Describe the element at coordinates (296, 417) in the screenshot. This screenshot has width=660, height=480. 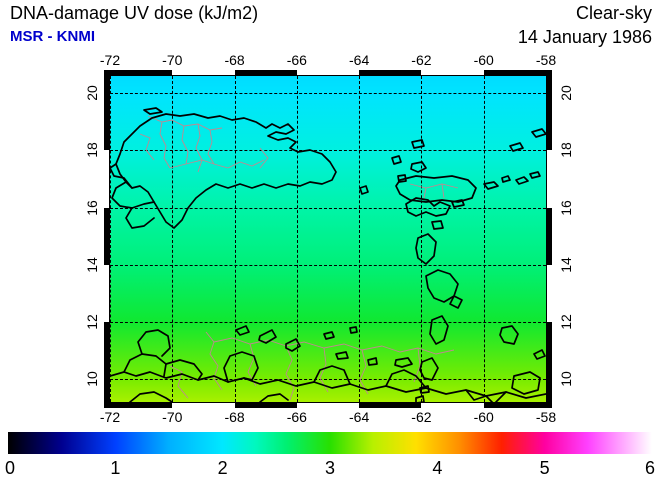
I see `x-tick-label-bottom: -66` at that location.